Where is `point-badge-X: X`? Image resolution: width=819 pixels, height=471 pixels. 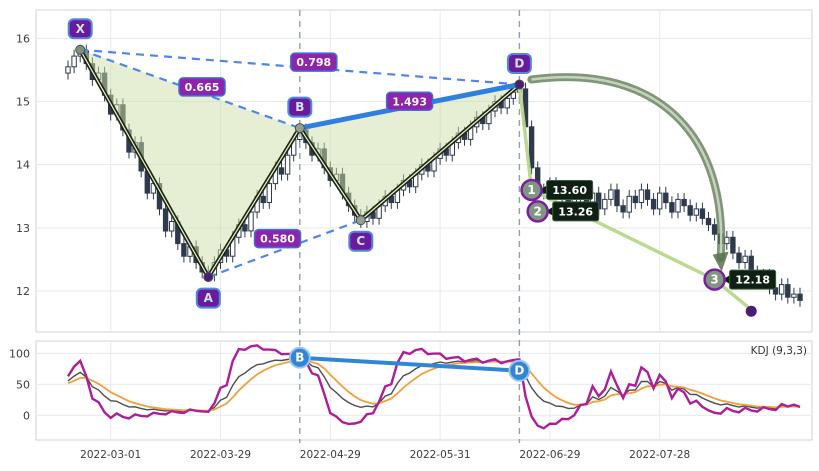 point-badge-X: X is located at coordinates (80, 29).